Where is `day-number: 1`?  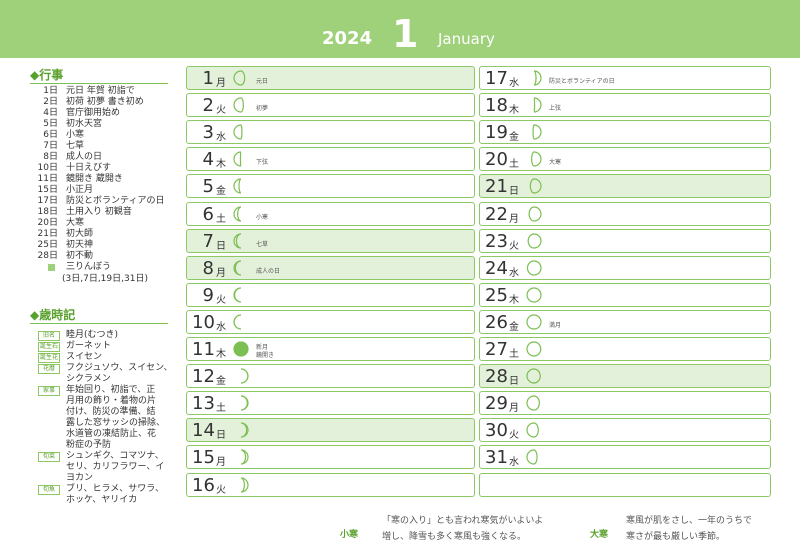 day-number: 1 is located at coordinates (208, 78).